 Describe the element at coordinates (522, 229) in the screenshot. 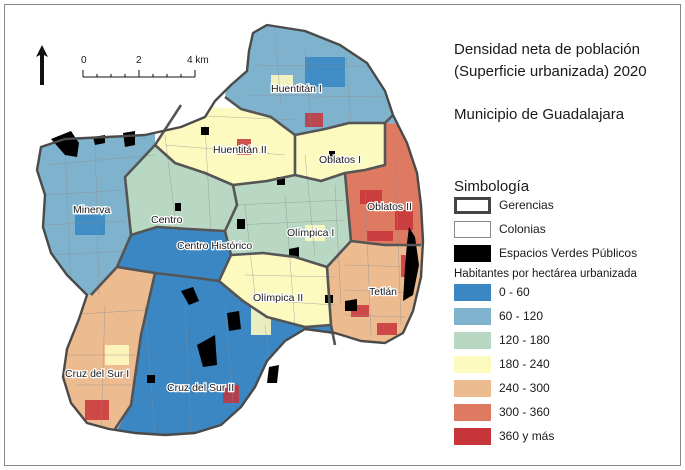

I see `legend-label-colonias: Colonias` at that location.